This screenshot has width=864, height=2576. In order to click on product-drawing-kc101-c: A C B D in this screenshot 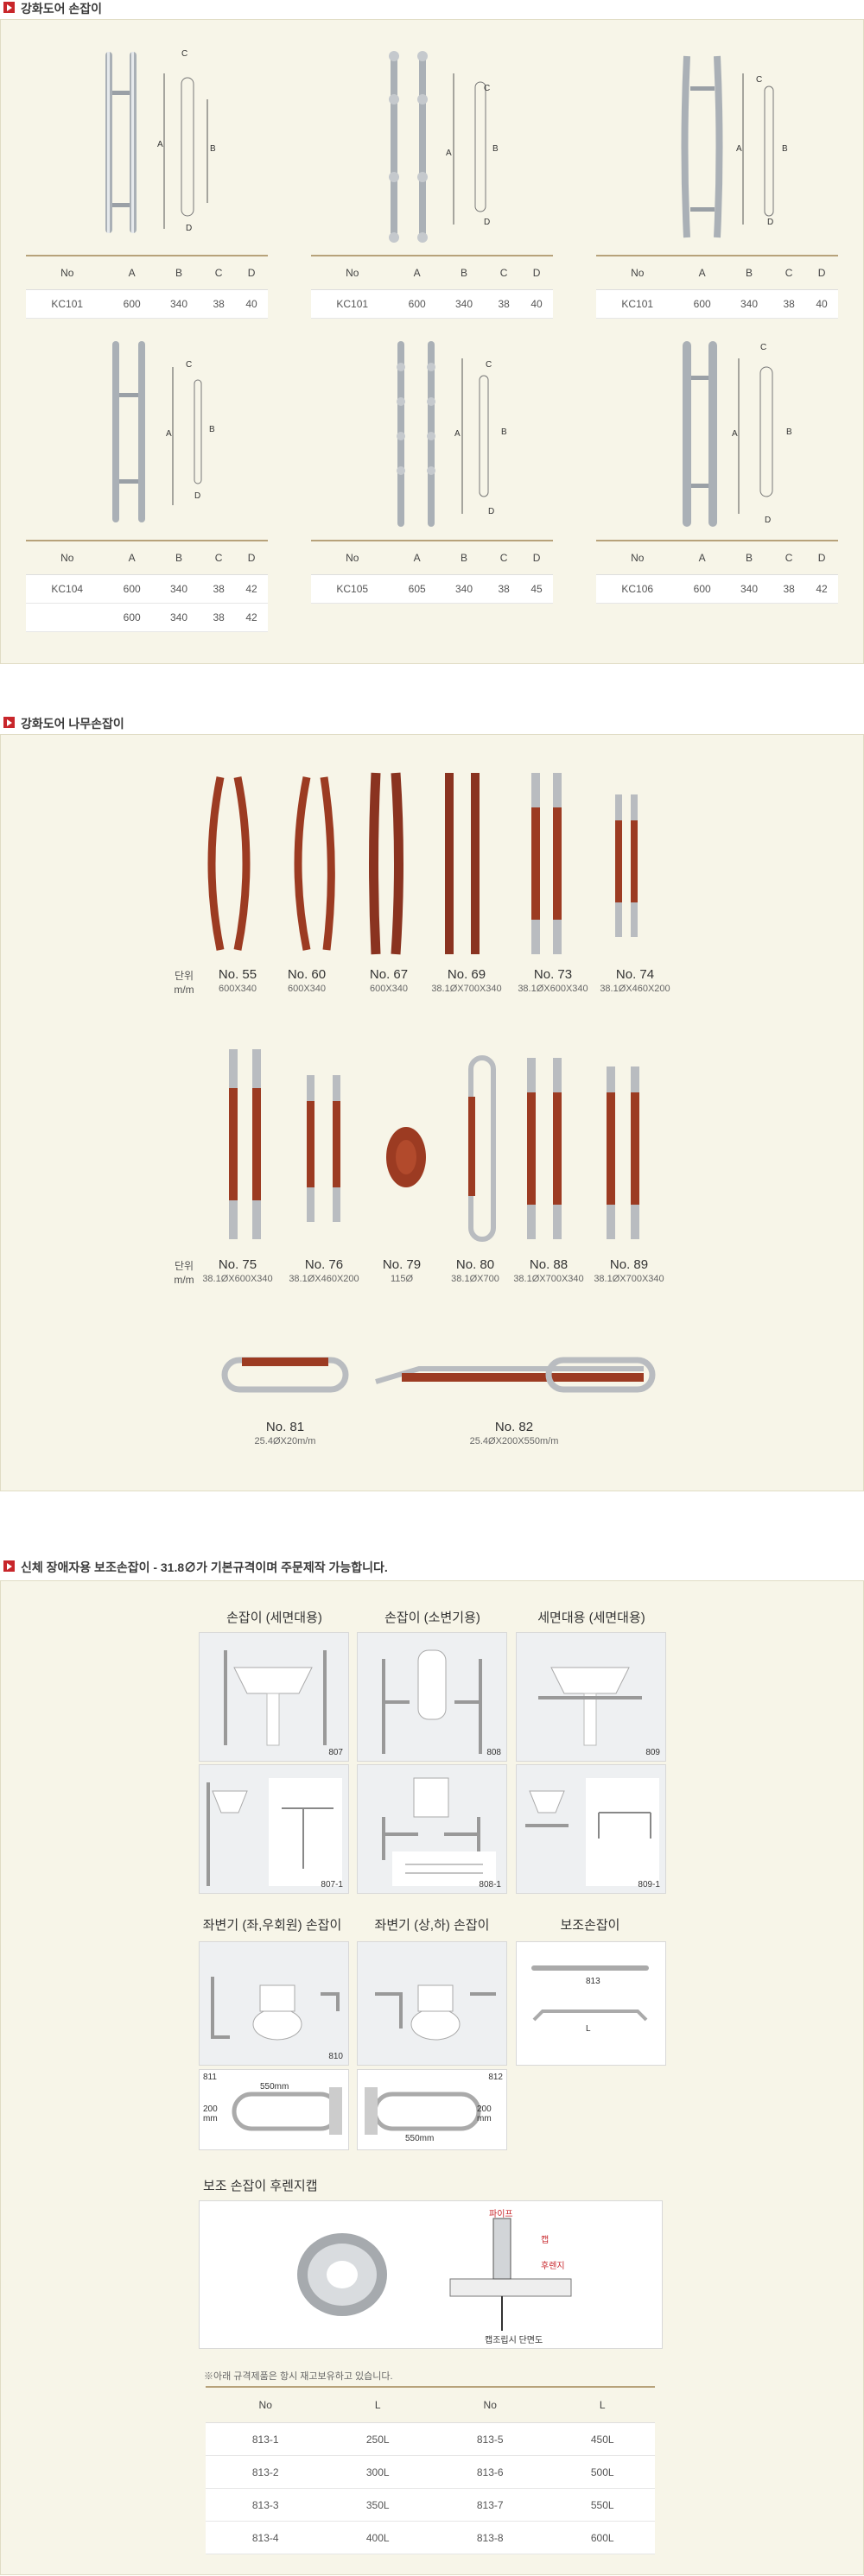, I will do `click(734, 146)`.